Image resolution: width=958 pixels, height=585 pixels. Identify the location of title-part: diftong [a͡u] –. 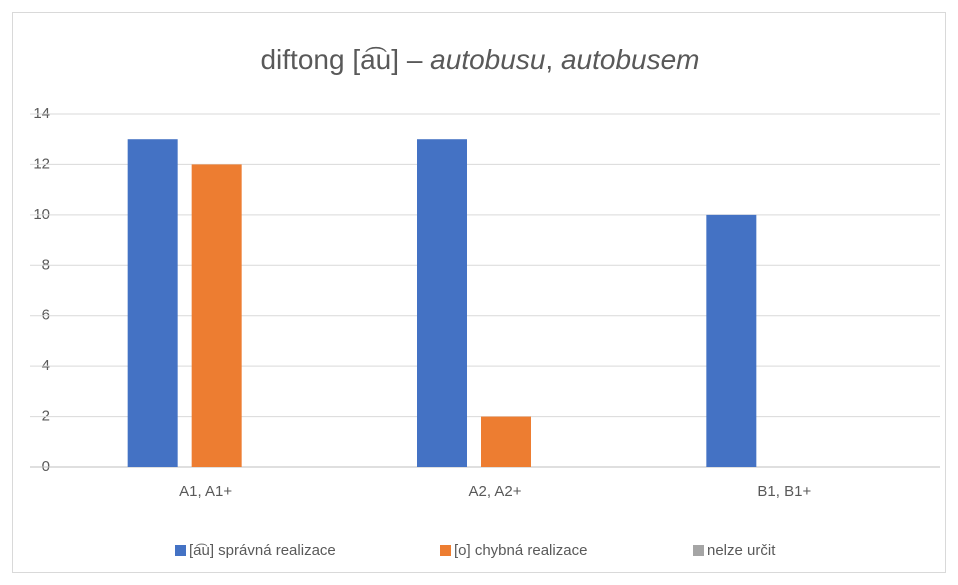
(345, 59).